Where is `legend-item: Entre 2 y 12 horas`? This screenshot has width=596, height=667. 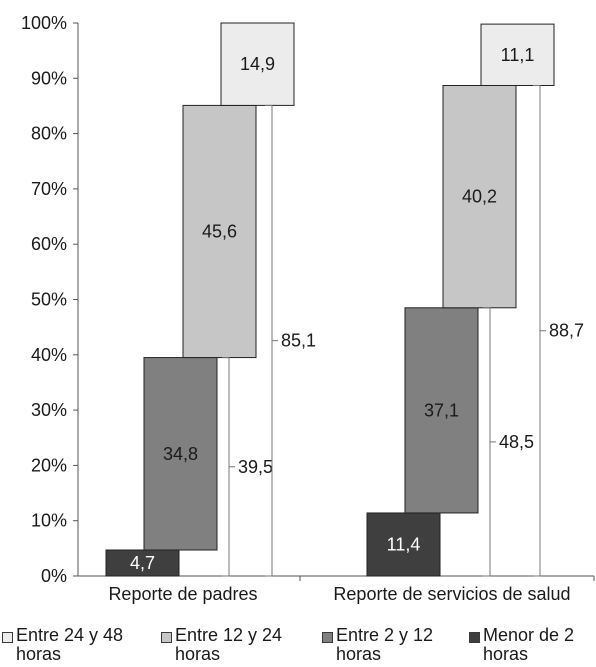 legend-item: Entre 2 y 12 horas is located at coordinates (388, 645).